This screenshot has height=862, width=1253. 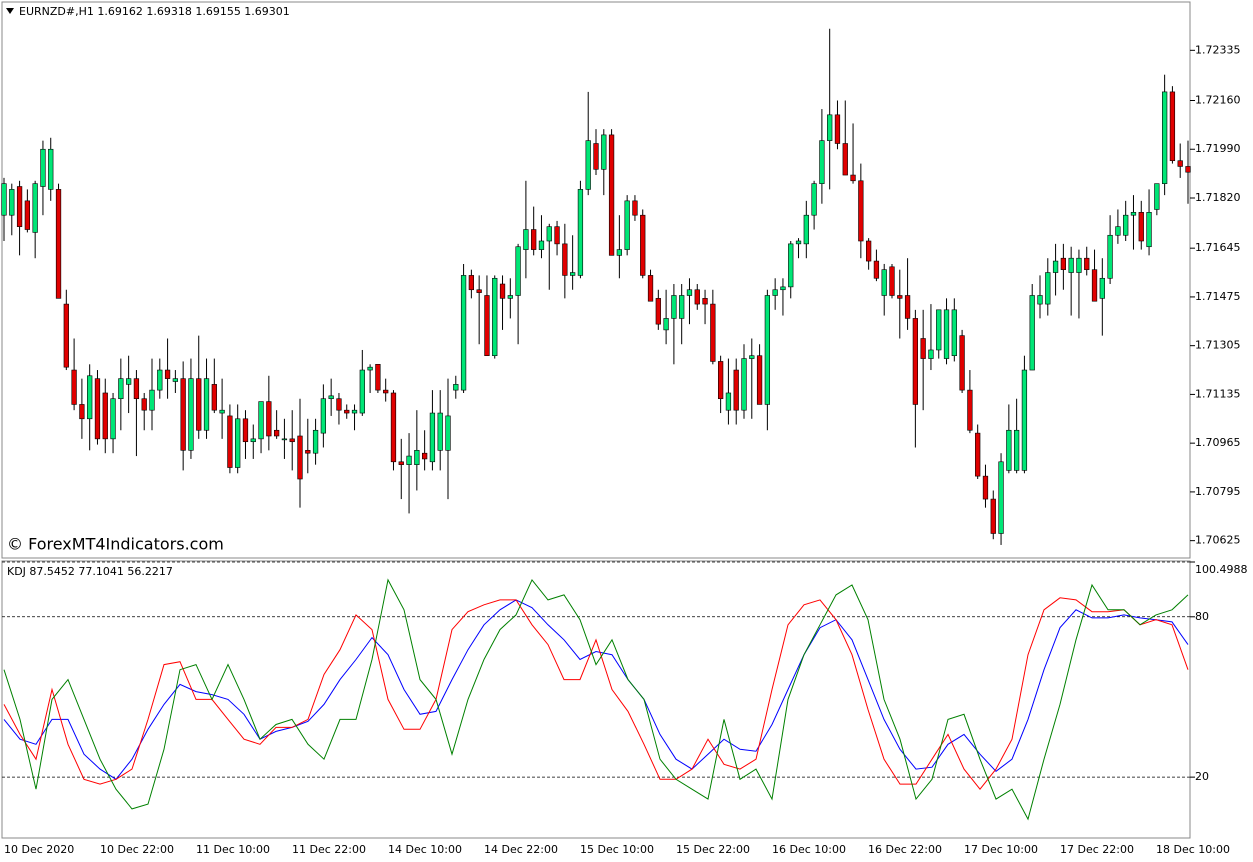 What do you see at coordinates (90, 571) in the screenshot?
I see `indicator-title: KDJ 87.5452 77.1041 56.2217` at bounding box center [90, 571].